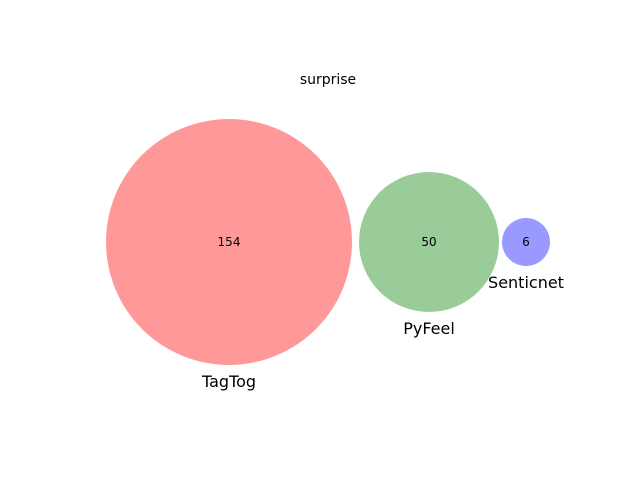 This screenshot has height=480, width=640. I want to click on count-label-tagtog: 154, so click(229, 242).